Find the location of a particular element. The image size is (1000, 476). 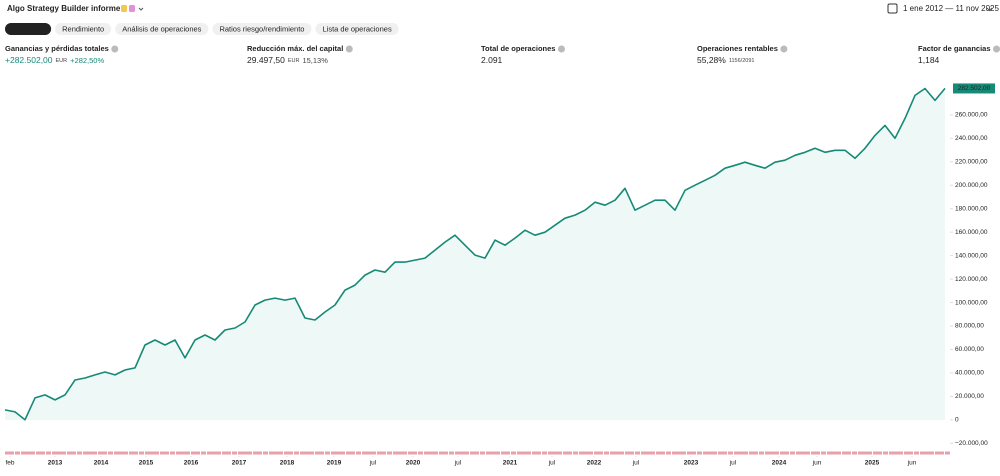

stat-label: Operaciones rentables is located at coordinates (737, 48).